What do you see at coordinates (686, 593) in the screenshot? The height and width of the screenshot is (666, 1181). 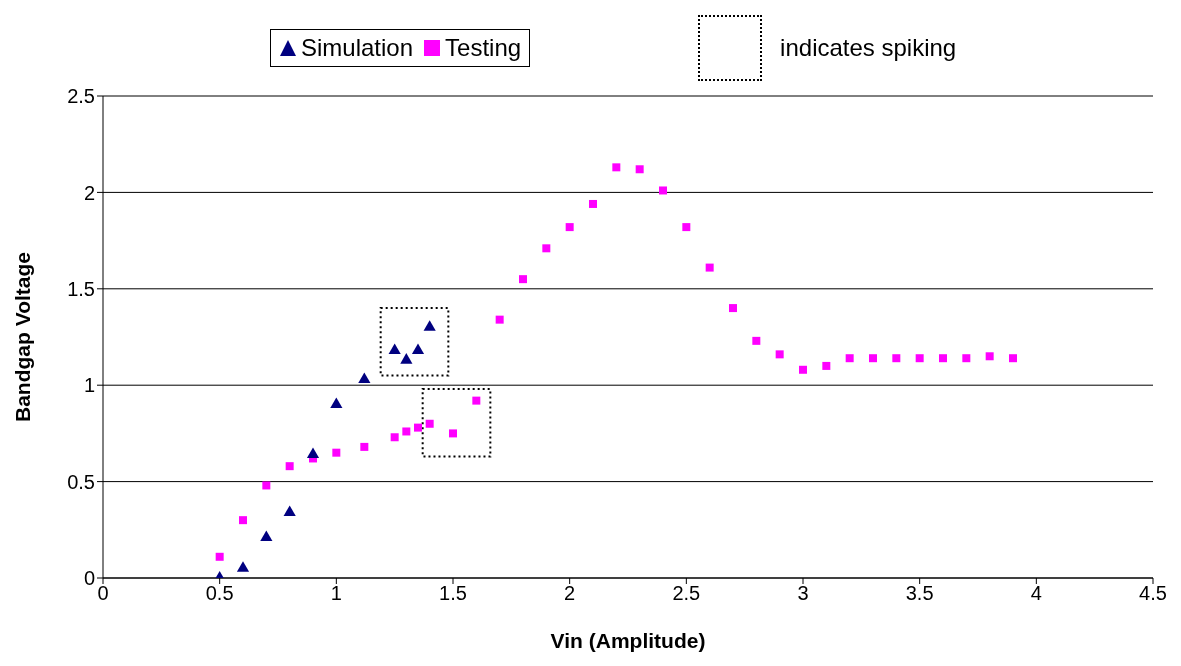 I see `x-tick-label: 2.5` at bounding box center [686, 593].